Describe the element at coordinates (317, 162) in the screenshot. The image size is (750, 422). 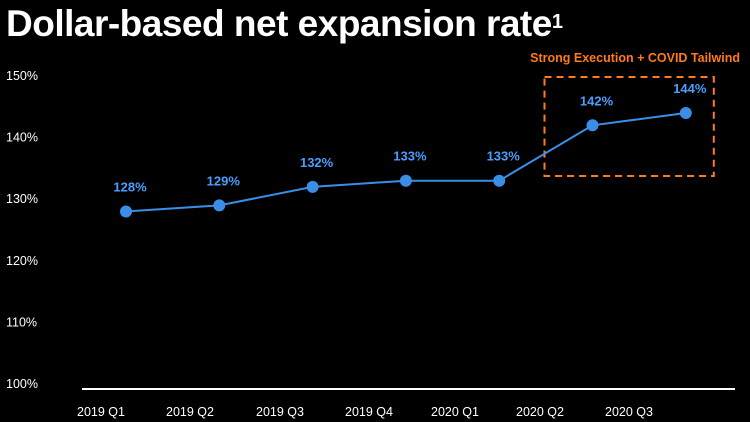
I see `data-label: 132%` at that location.